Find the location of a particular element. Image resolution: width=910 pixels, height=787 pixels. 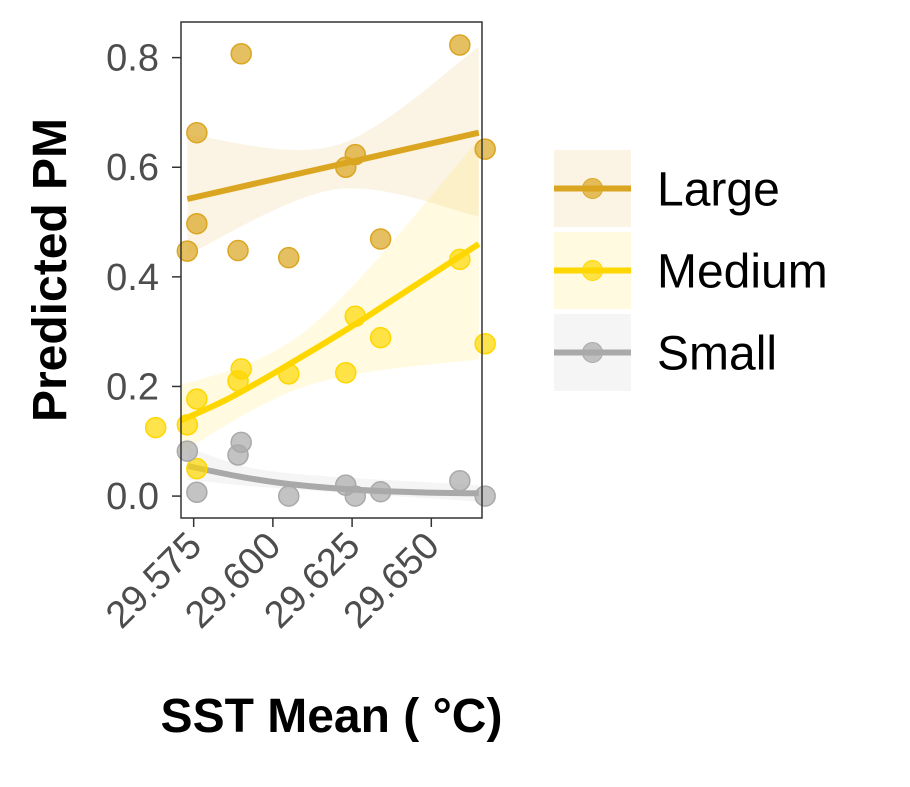

large-confidence-band is located at coordinates (333, 150).